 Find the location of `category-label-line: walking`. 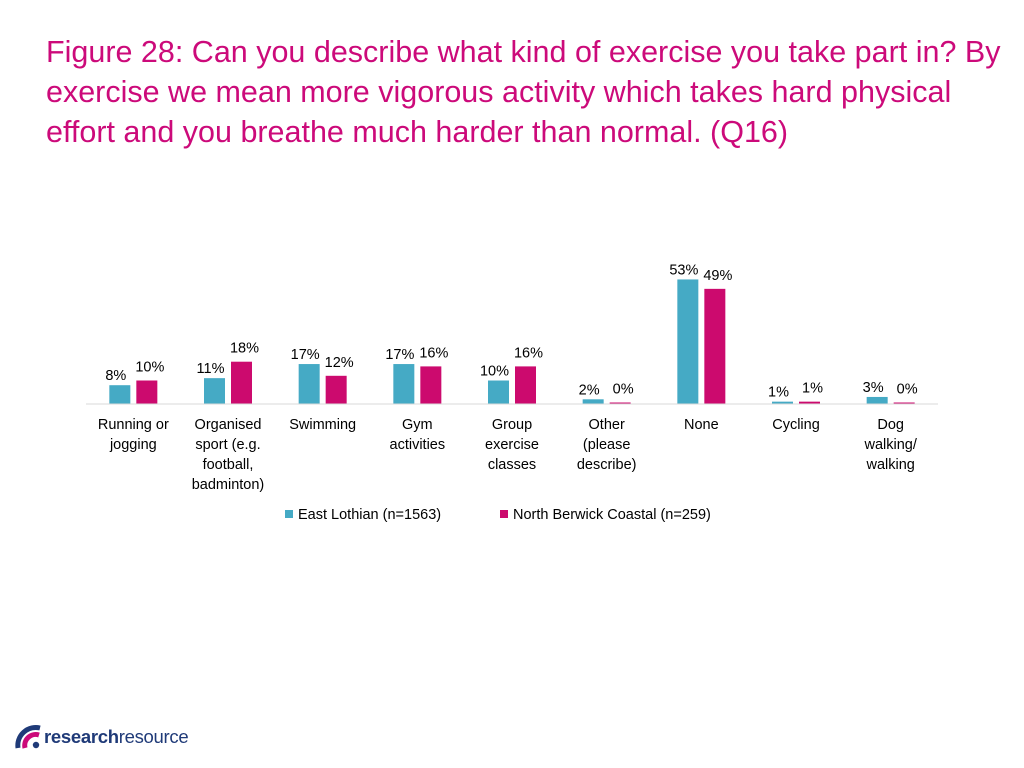

category-label-line: walking is located at coordinates (889, 465).